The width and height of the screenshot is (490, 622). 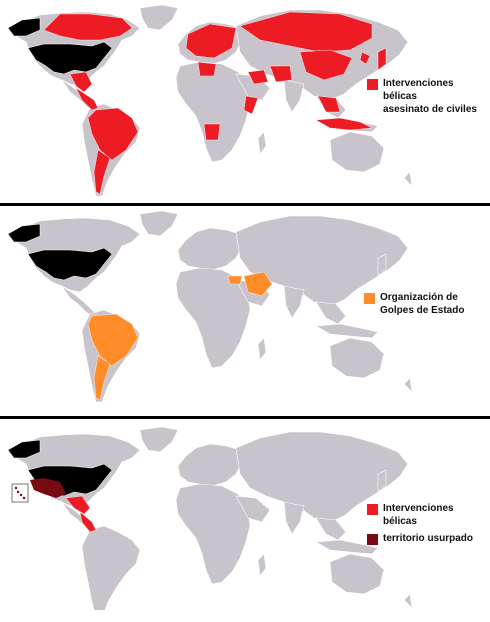 I want to click on landmass-south-america, so click(x=111, y=567).